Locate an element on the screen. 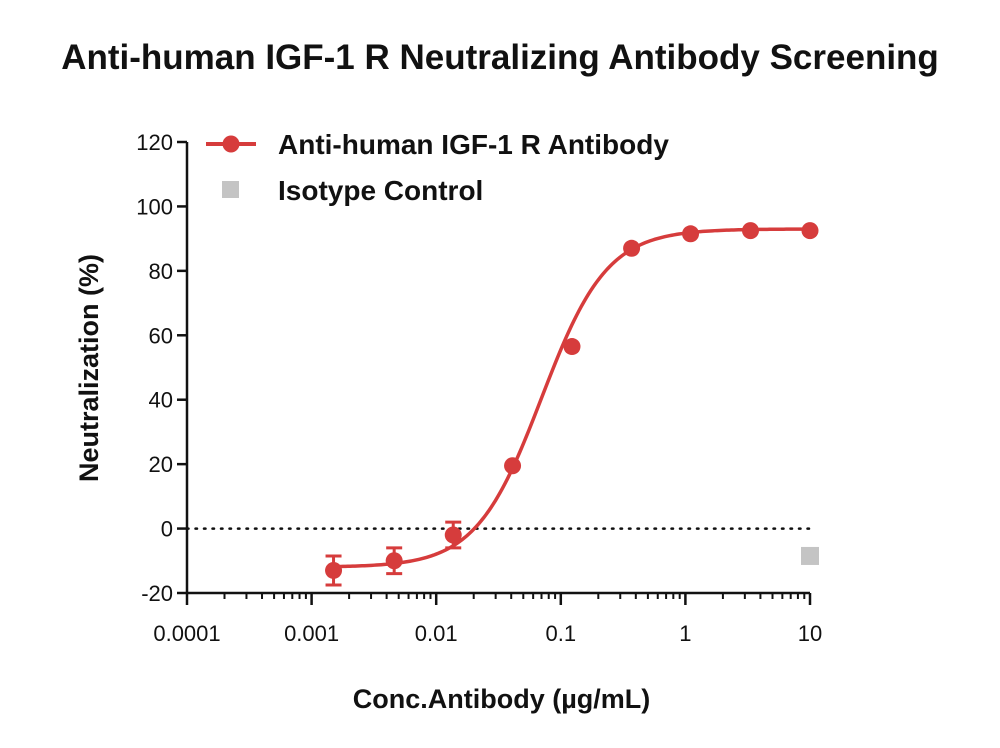 Image resolution: width=1000 pixels, height=748 pixels. y-tick-label: 0 is located at coordinates (167, 529).